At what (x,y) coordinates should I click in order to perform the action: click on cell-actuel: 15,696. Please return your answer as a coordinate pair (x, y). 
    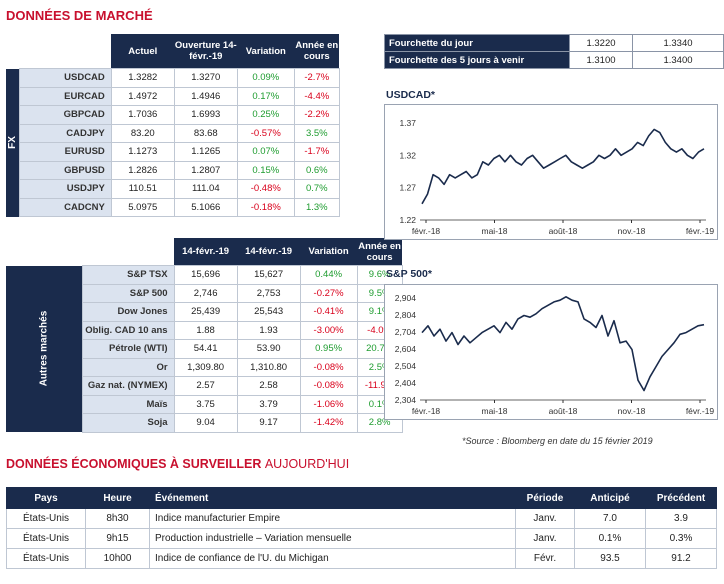
    Looking at the image, I should click on (205, 275).